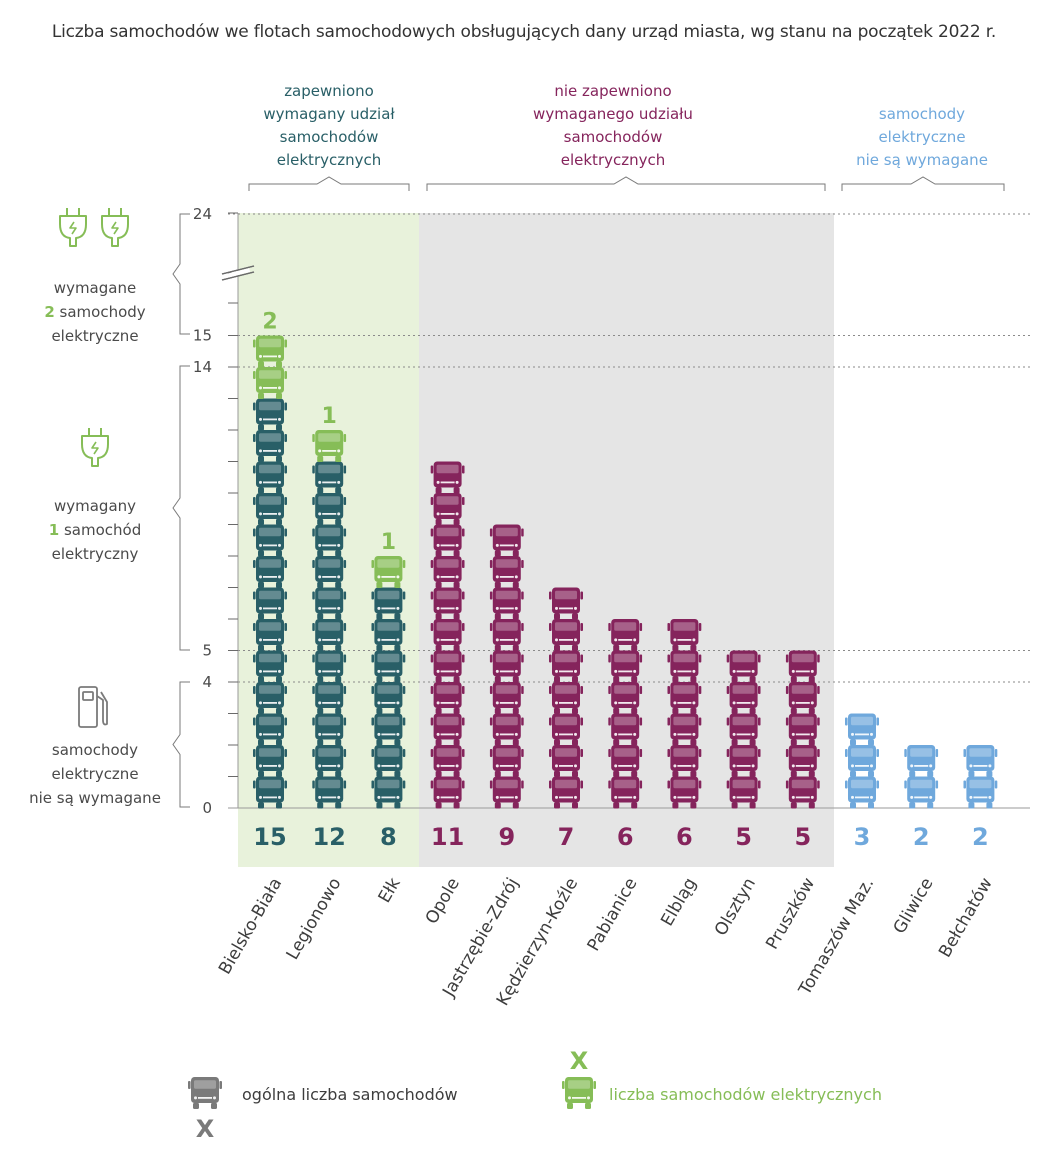  I want to click on side-label-text: samochody, so click(102, 312).